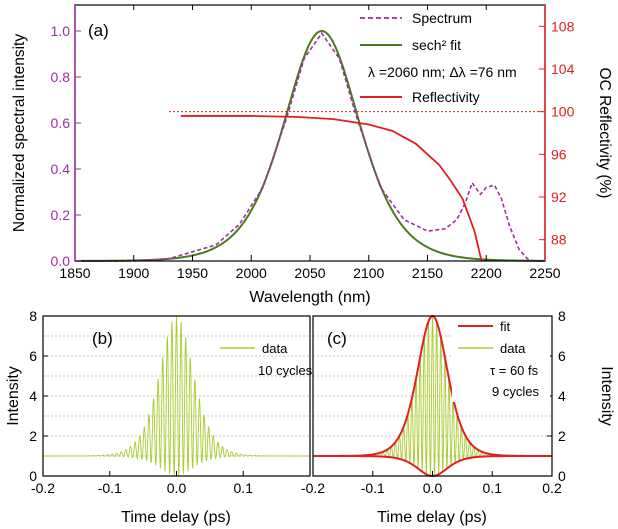  Describe the element at coordinates (436, 45) in the screenshot. I see `legend-label-fit: sech² fit` at that location.